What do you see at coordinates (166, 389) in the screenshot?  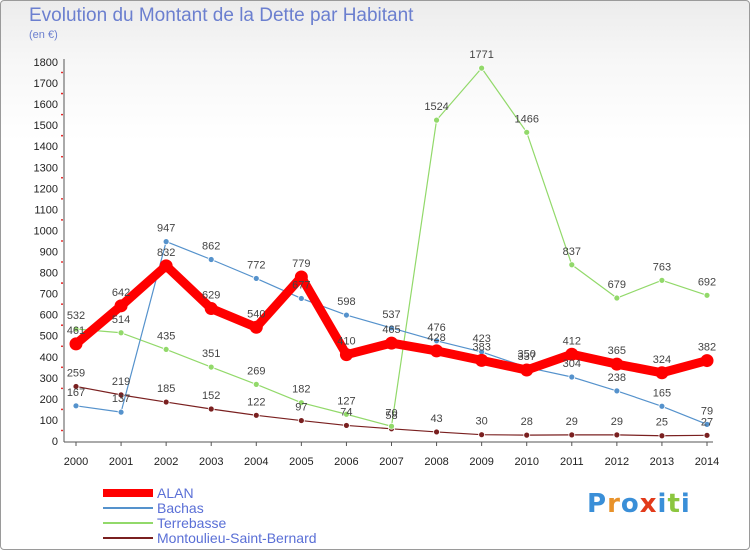 I see `data-label-montoulieu-saint-bernard: 185` at bounding box center [166, 389].